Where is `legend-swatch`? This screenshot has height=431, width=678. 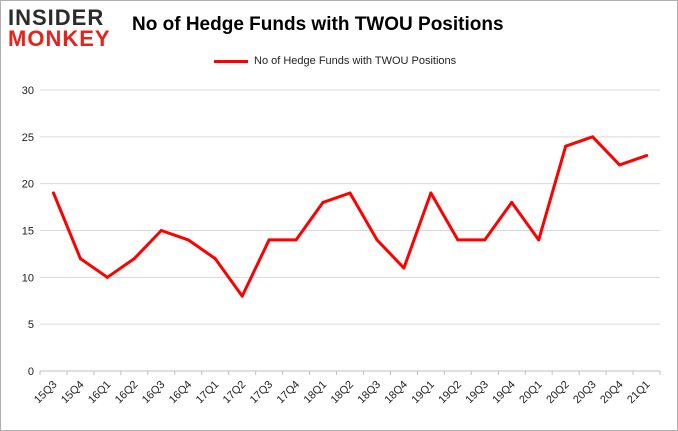 legend-swatch is located at coordinates (231, 61).